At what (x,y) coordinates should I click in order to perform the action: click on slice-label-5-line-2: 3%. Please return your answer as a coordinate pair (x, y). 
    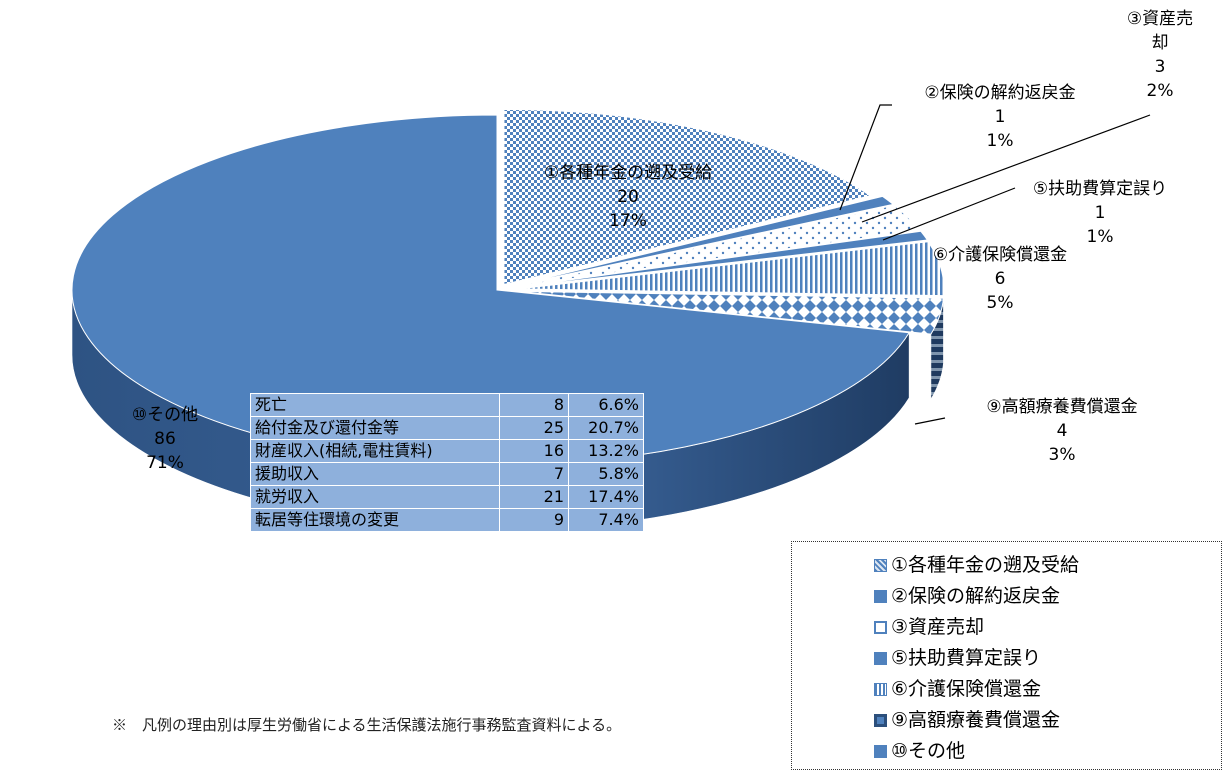
    Looking at the image, I should click on (1062, 455).